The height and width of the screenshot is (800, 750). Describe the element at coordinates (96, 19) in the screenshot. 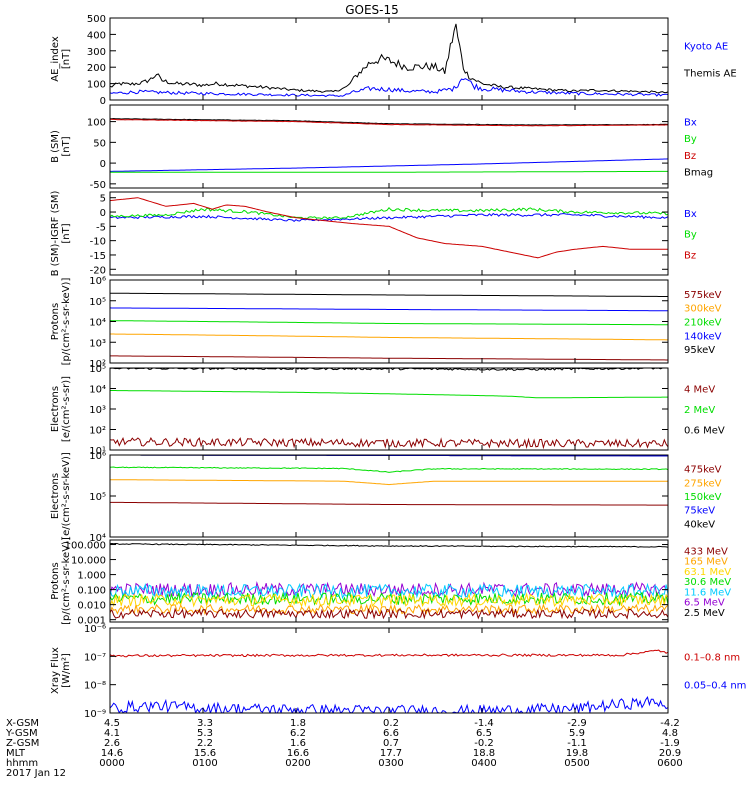

I see `y-tick-label: 500` at that location.